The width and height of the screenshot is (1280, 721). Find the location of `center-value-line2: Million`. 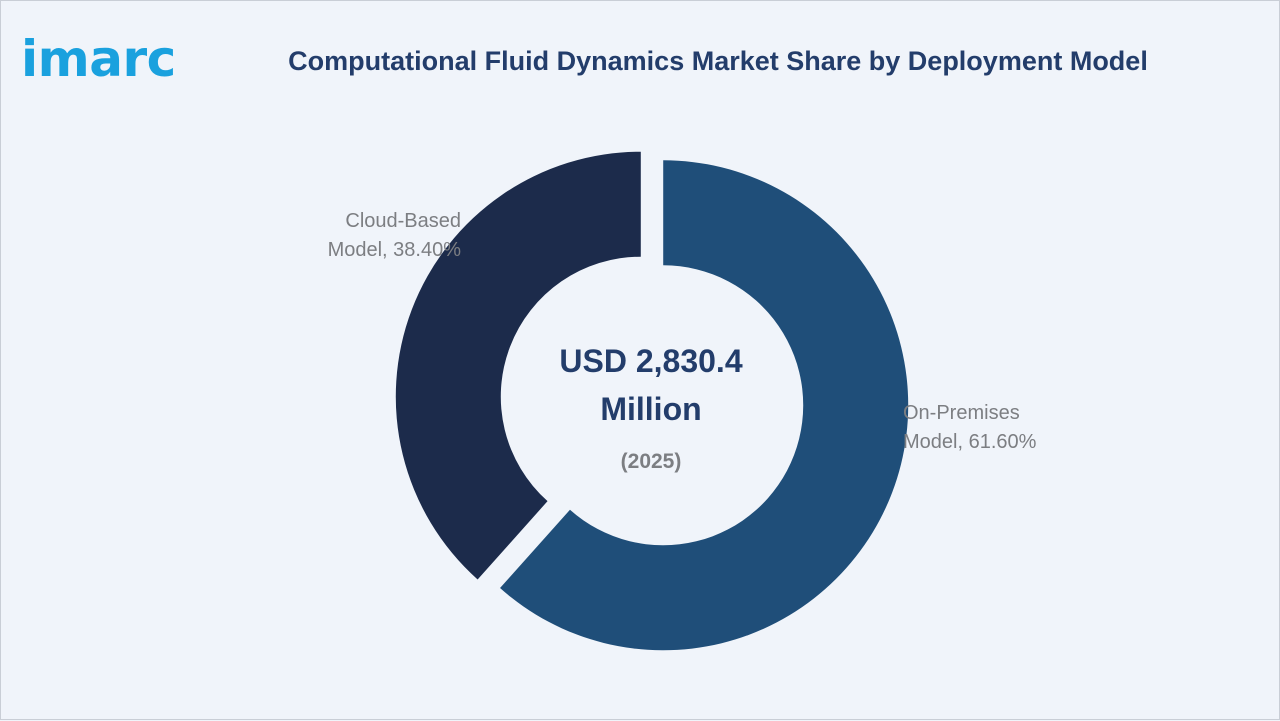

center-value-line2: Million is located at coordinates (651, 409).